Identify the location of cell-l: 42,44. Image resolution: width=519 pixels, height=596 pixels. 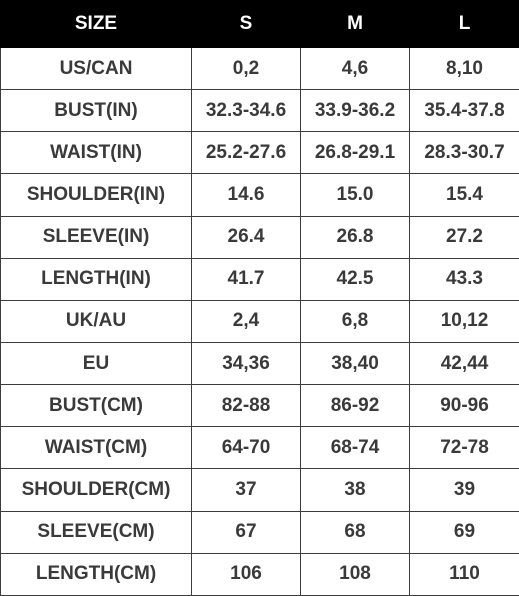
(464, 363).